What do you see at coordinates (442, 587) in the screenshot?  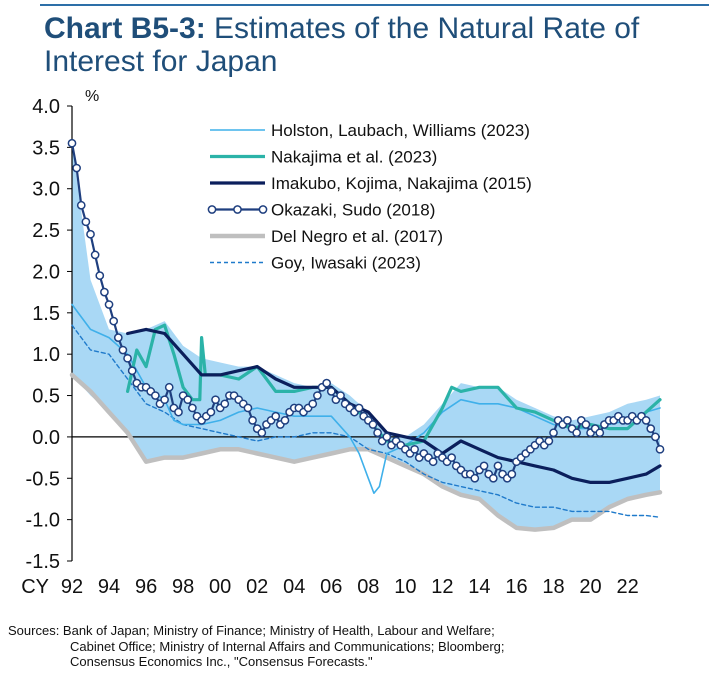 I see `x-tick-label: 12` at bounding box center [442, 587].